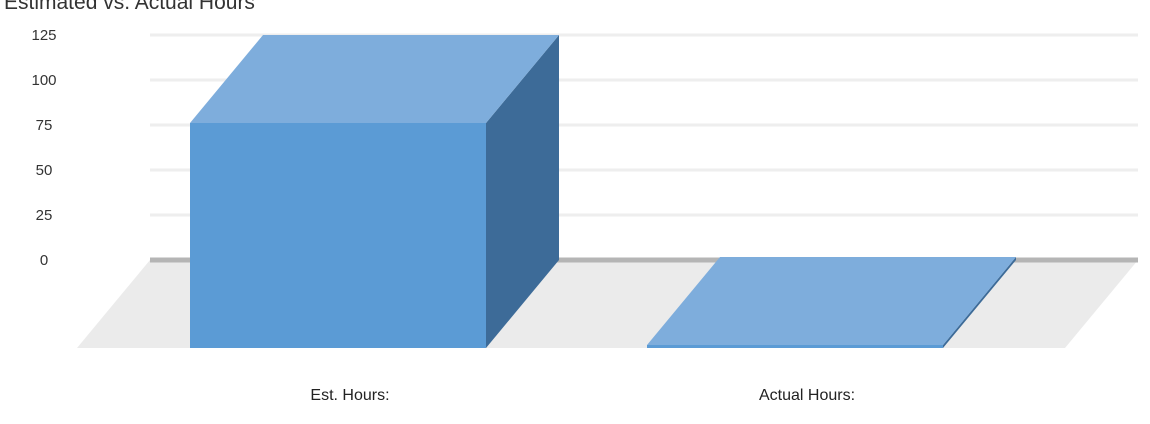  What do you see at coordinates (349, 395) in the screenshot?
I see `x-category-label: Est. Hours:` at bounding box center [349, 395].